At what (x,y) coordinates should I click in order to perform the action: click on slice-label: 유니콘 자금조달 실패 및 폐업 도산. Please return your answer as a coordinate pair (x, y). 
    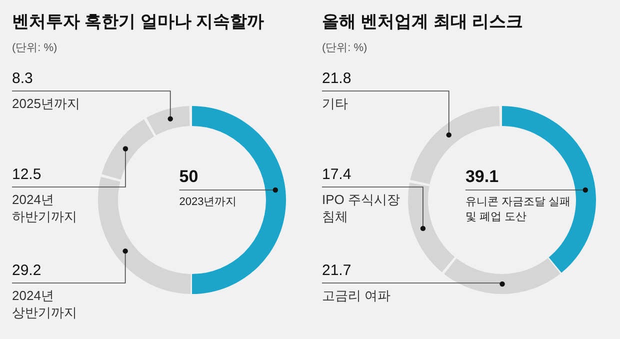
    Looking at the image, I should click on (518, 209).